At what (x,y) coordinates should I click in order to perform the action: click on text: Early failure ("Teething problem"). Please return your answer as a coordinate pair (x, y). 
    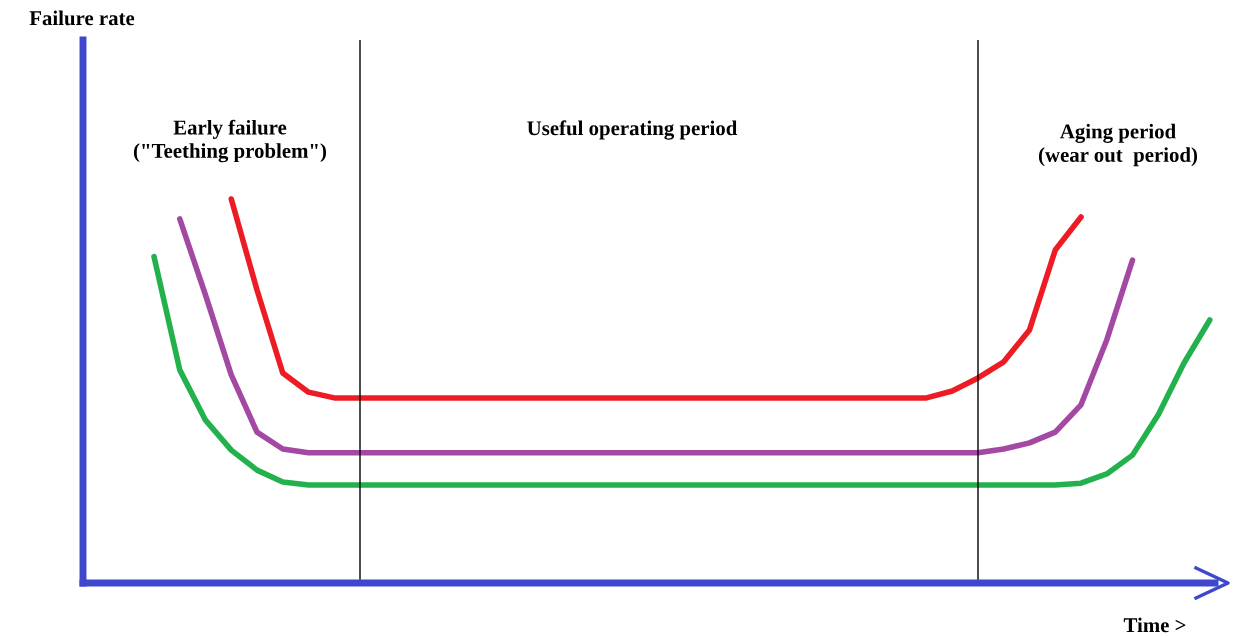
    Looking at the image, I should click on (230, 141).